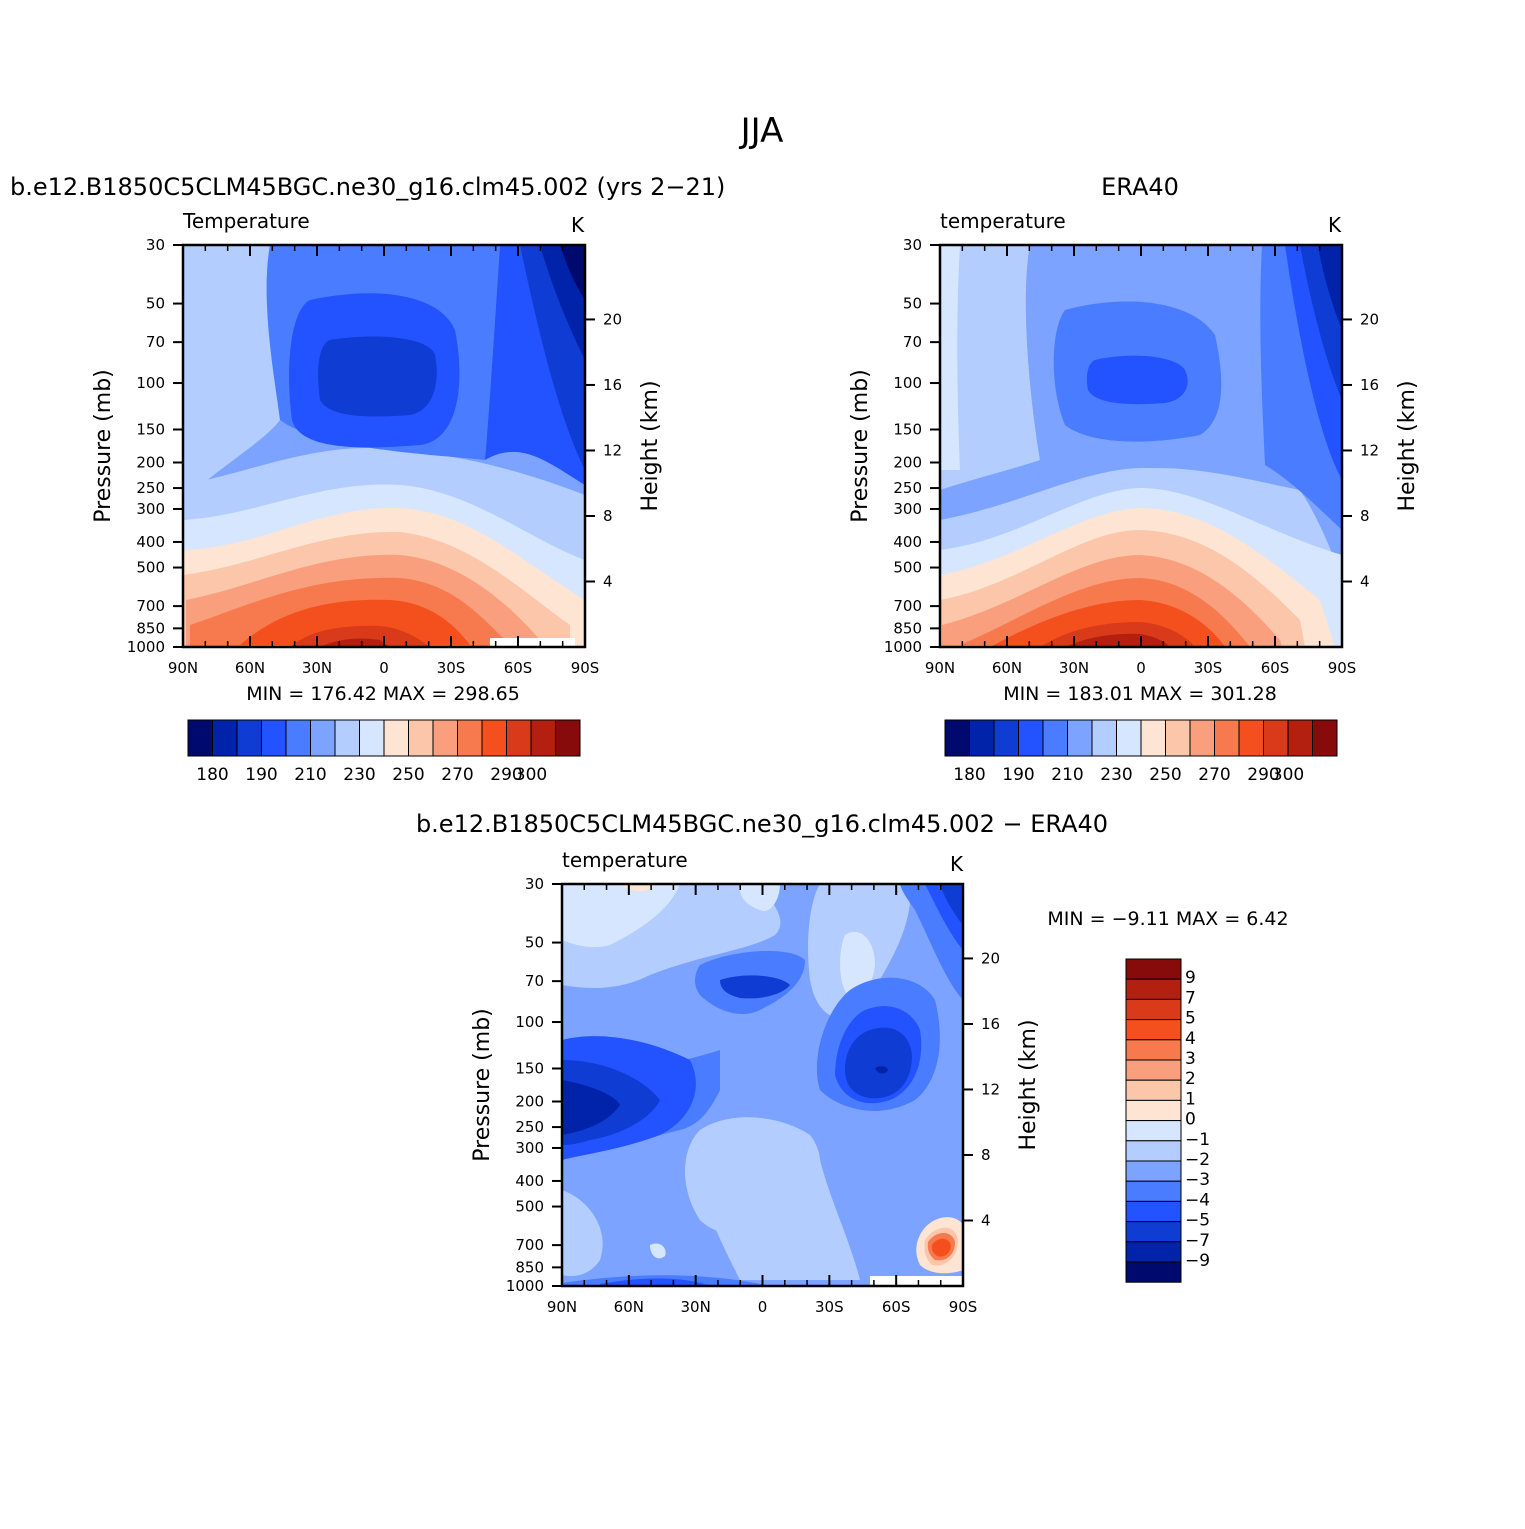  Describe the element at coordinates (457, 775) in the screenshot. I see `model-colorbar-label: 270` at that location.